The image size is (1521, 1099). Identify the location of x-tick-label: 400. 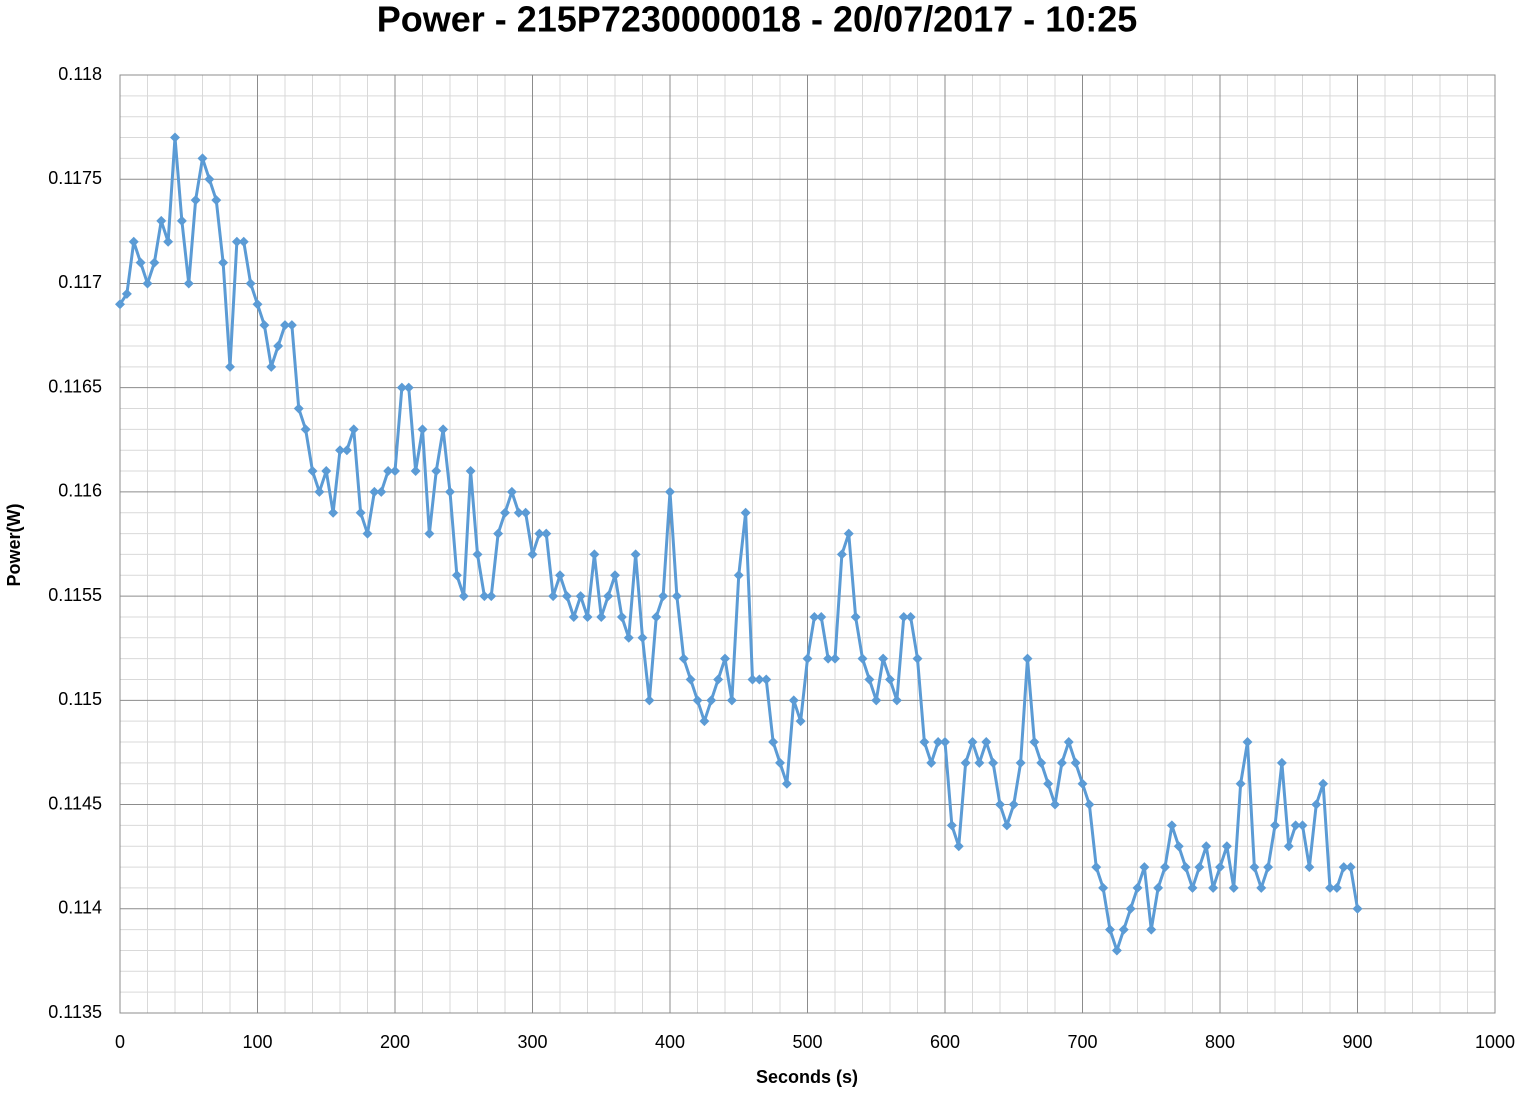
(670, 1042).